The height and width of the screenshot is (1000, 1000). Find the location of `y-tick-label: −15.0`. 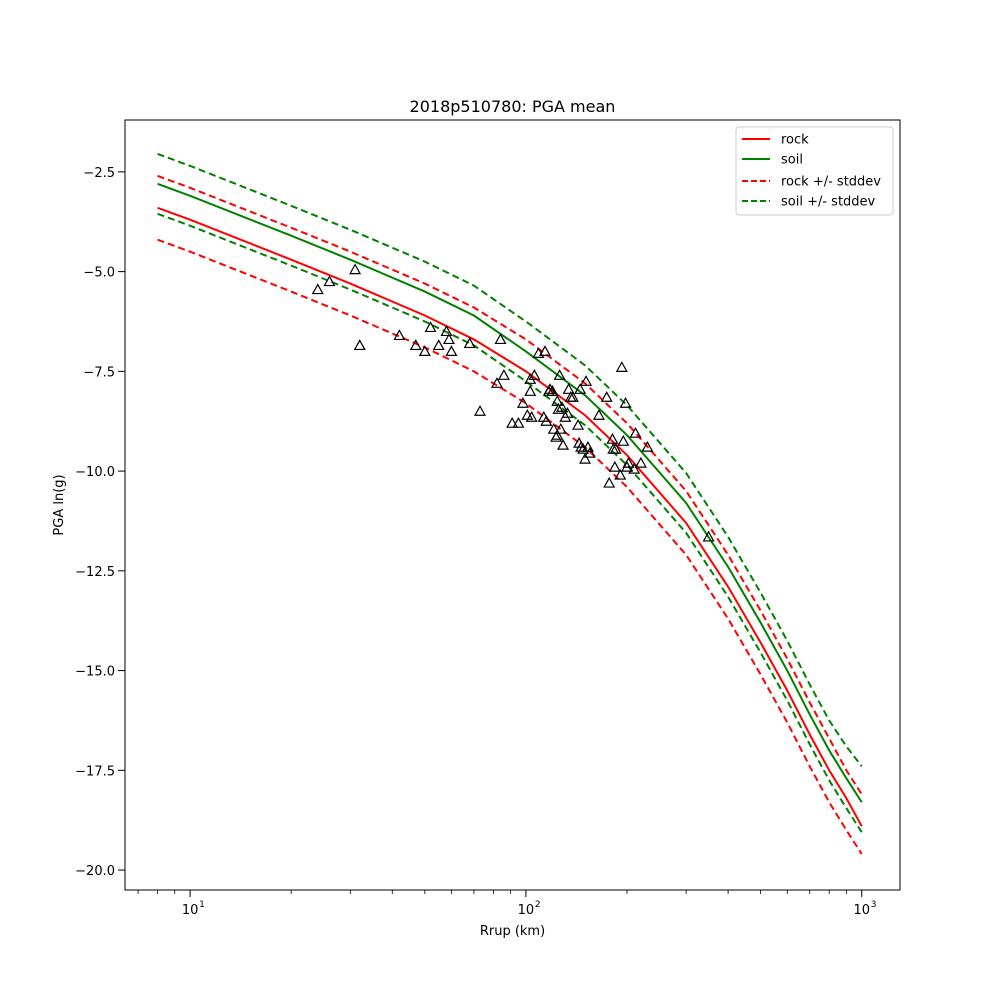

y-tick-label: −15.0 is located at coordinates (95, 672).